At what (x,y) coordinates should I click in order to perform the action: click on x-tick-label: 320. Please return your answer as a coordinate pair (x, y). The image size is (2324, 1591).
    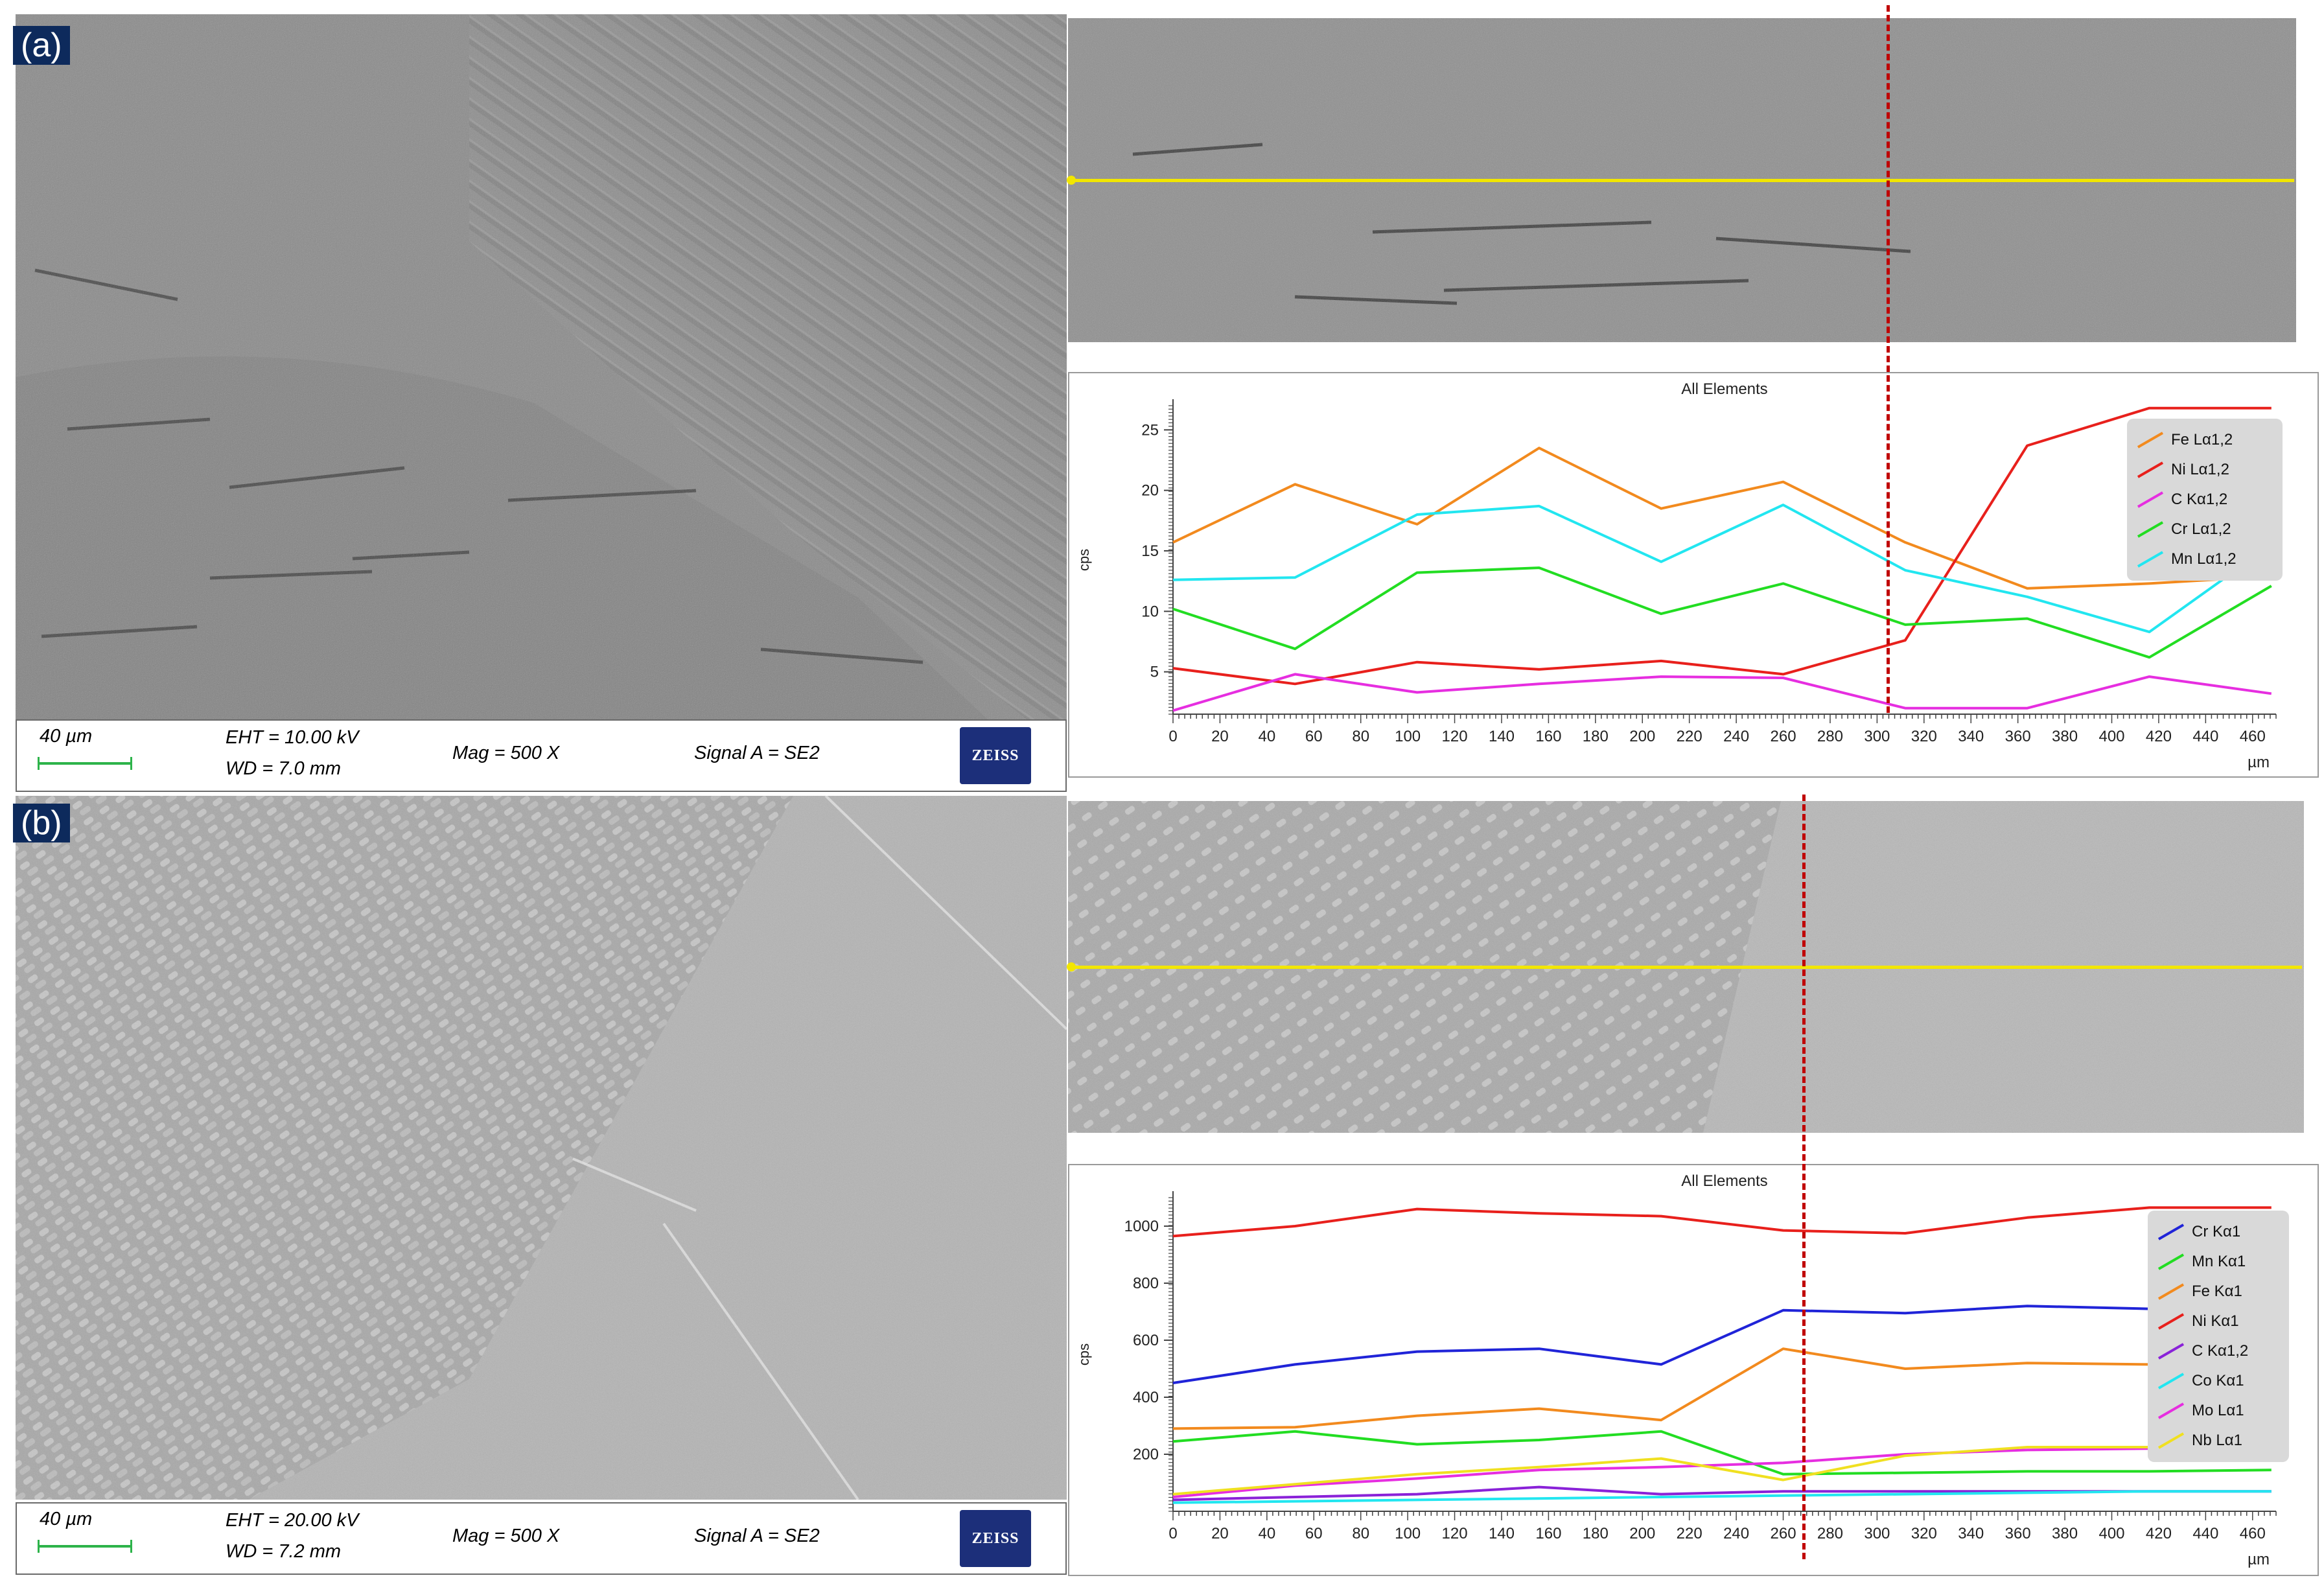
    Looking at the image, I should click on (1924, 1533).